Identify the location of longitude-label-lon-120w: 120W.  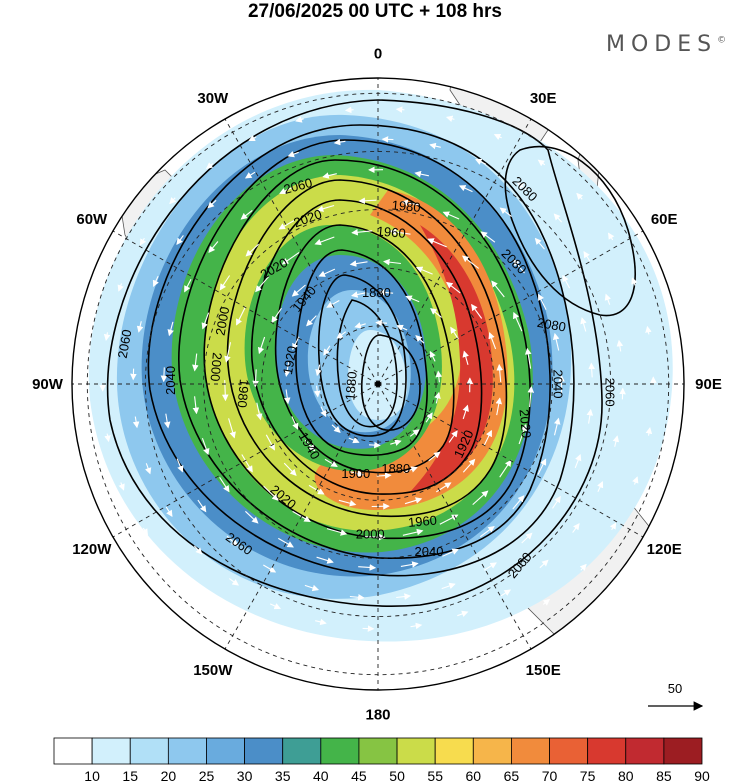
(92, 549).